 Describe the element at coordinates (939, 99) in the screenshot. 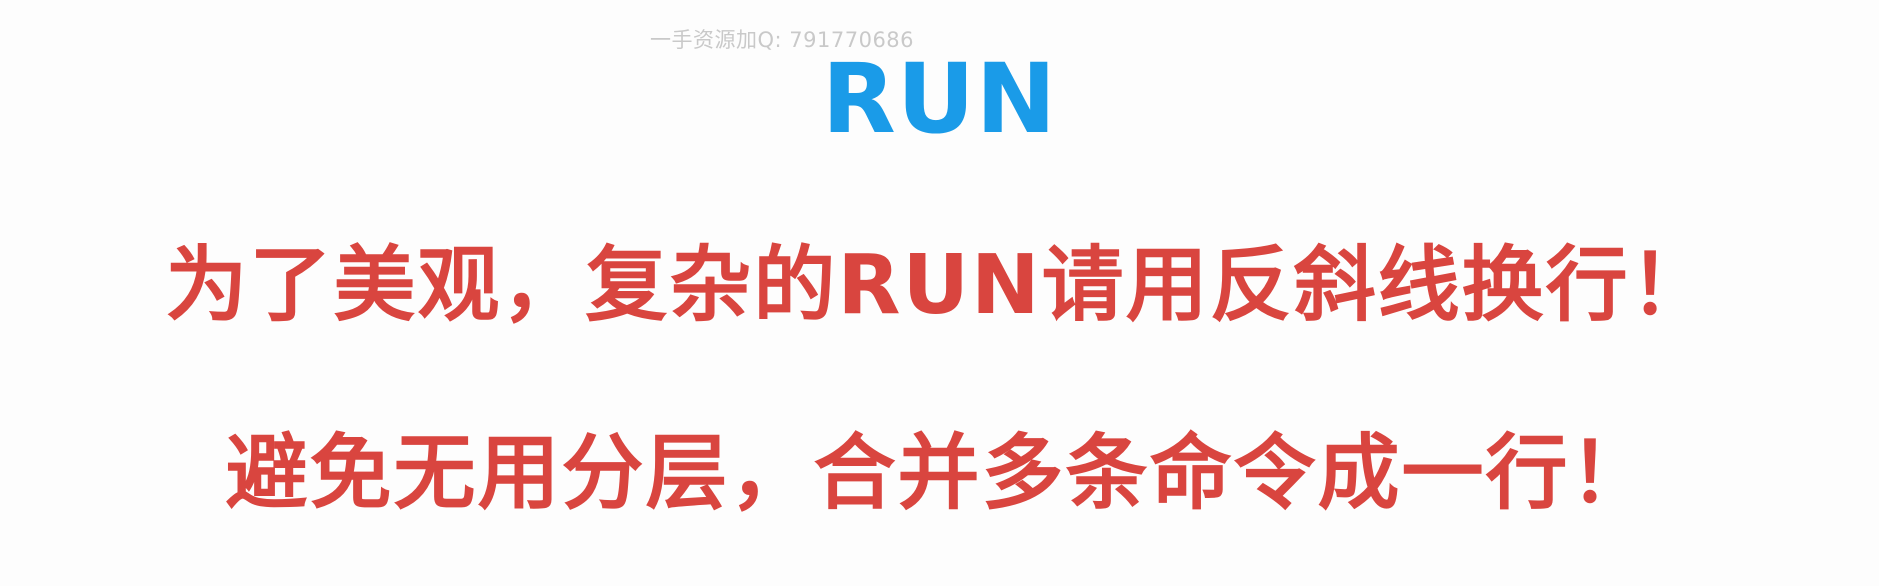

I see `slide-title: RUN` at that location.